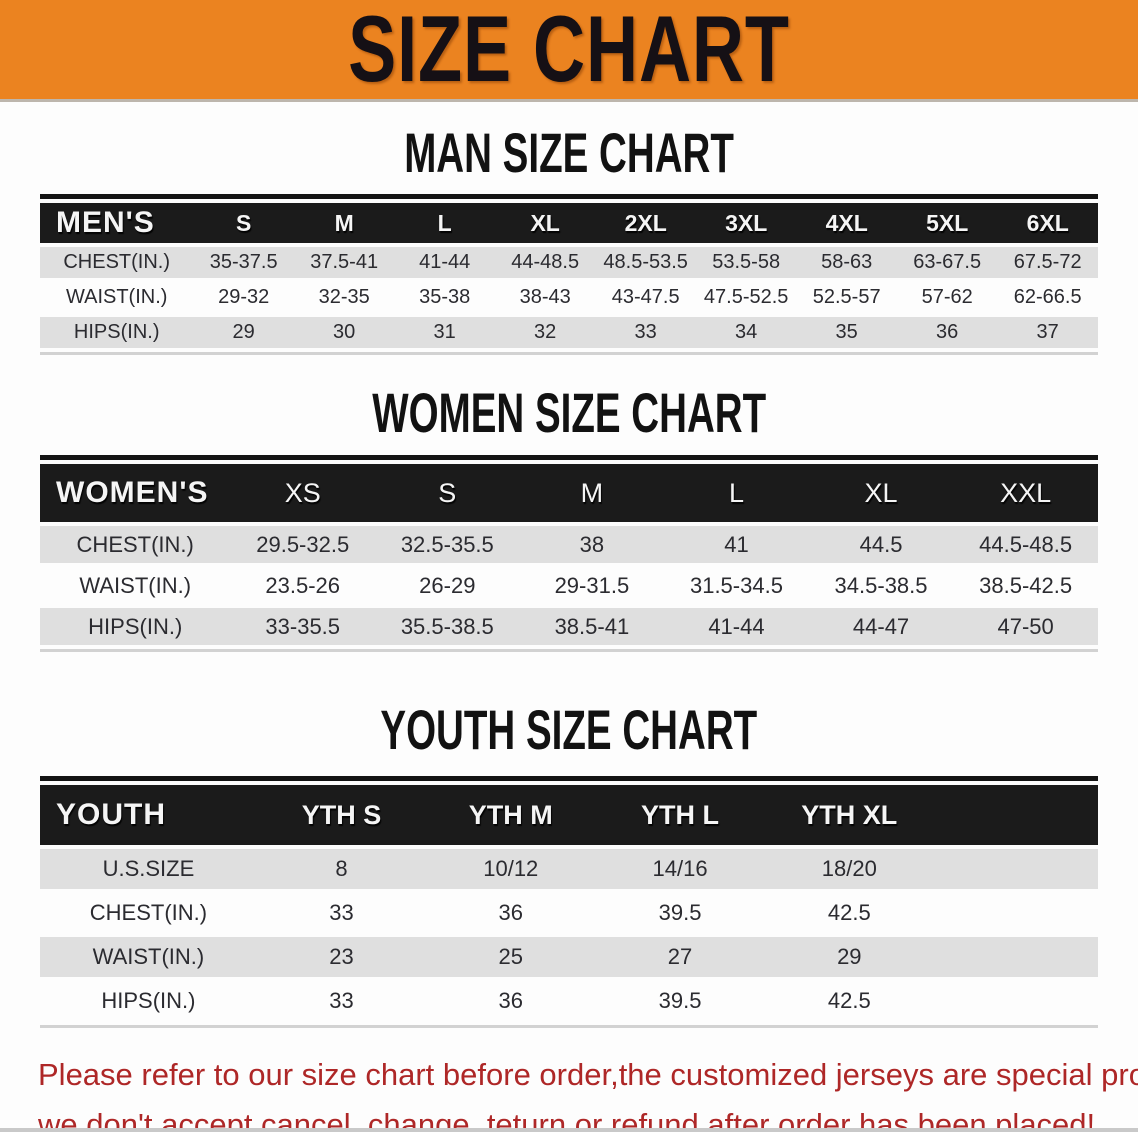 Image resolution: width=1138 pixels, height=1132 pixels. What do you see at coordinates (947, 297) in the screenshot?
I see `men-value-r2-c8: 57-62` at bounding box center [947, 297].